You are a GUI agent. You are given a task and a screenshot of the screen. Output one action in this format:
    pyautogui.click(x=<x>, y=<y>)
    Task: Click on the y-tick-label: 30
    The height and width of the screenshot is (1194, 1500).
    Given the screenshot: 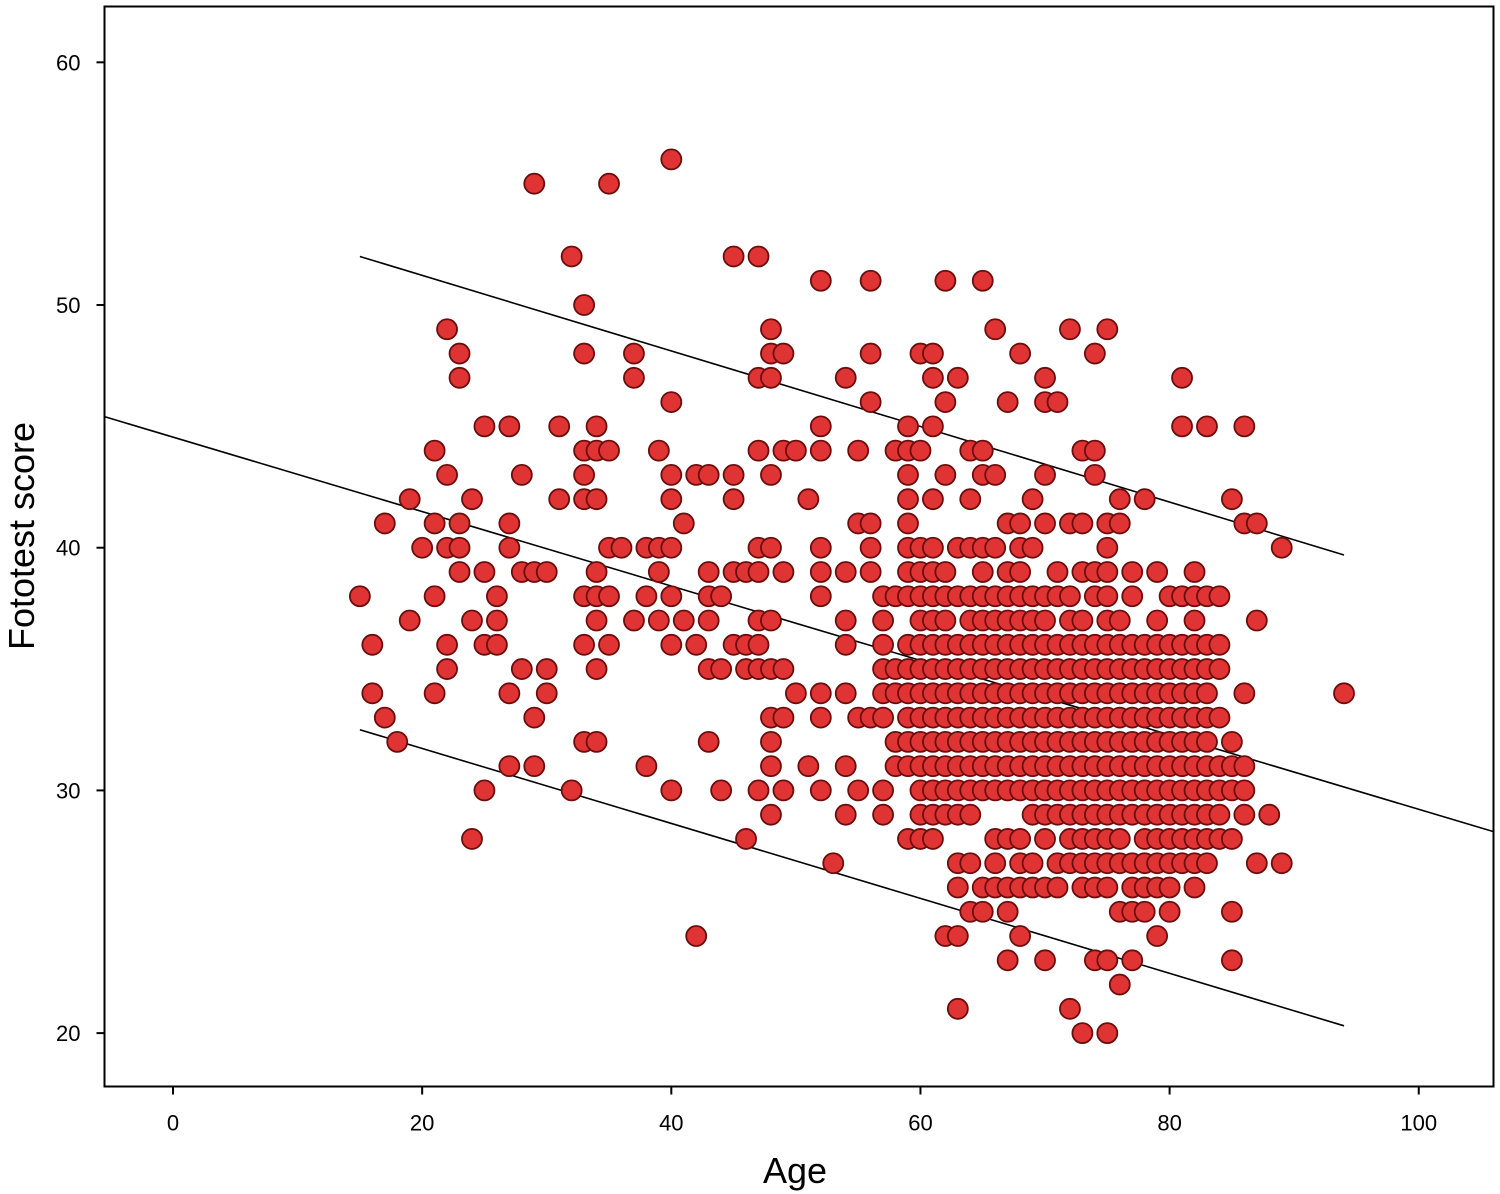 What is the action you would take?
    pyautogui.click(x=68, y=790)
    